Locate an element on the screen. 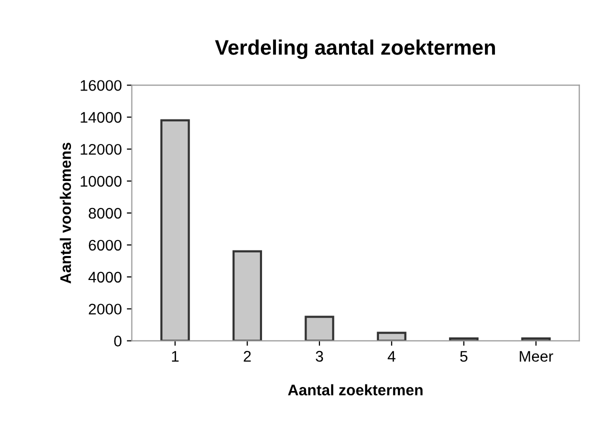 This screenshot has height=426, width=613. x-tick-label: 3 is located at coordinates (320, 356).